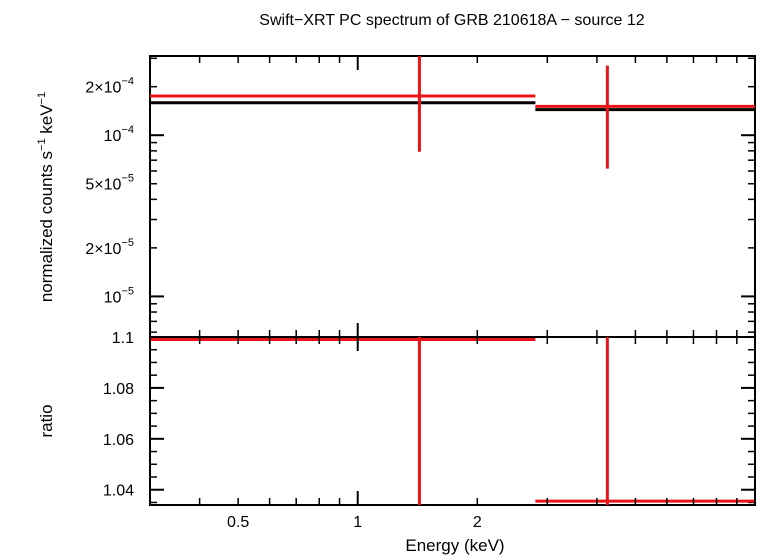 This screenshot has width=758, height=556. Describe the element at coordinates (118, 389) in the screenshot. I see `y-tick-label: 1.08` at that location.